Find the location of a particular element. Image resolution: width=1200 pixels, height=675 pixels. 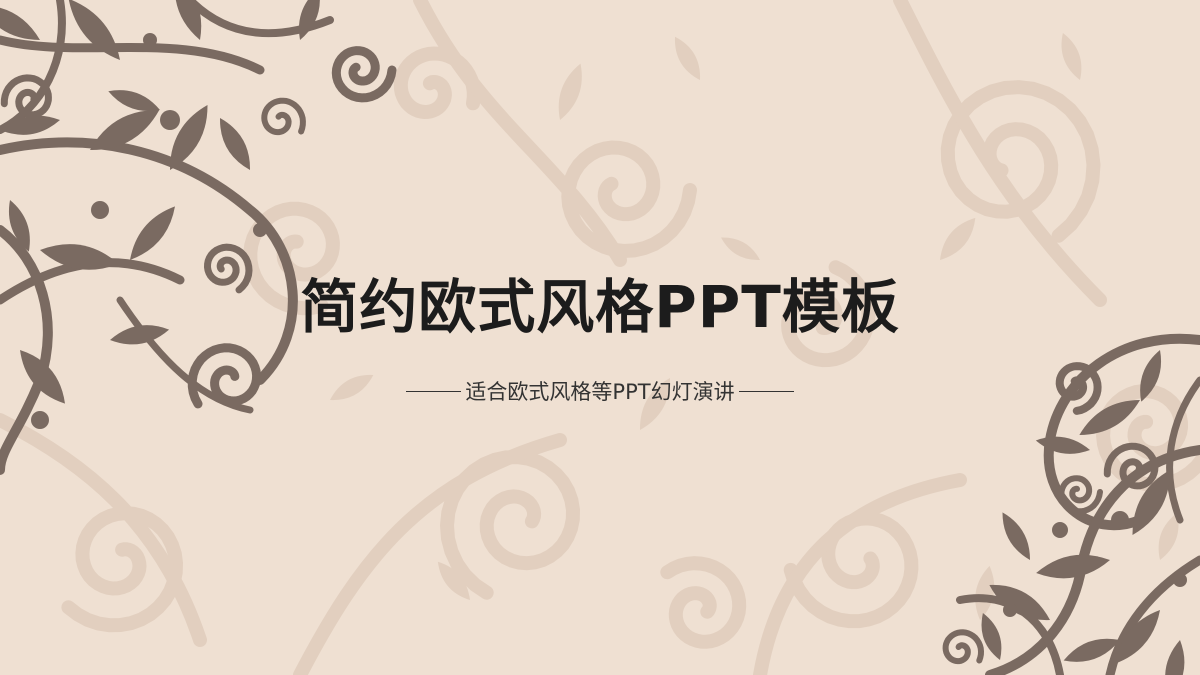

slide-title: 简约欧式风格PPT模板 is located at coordinates (600, 307).